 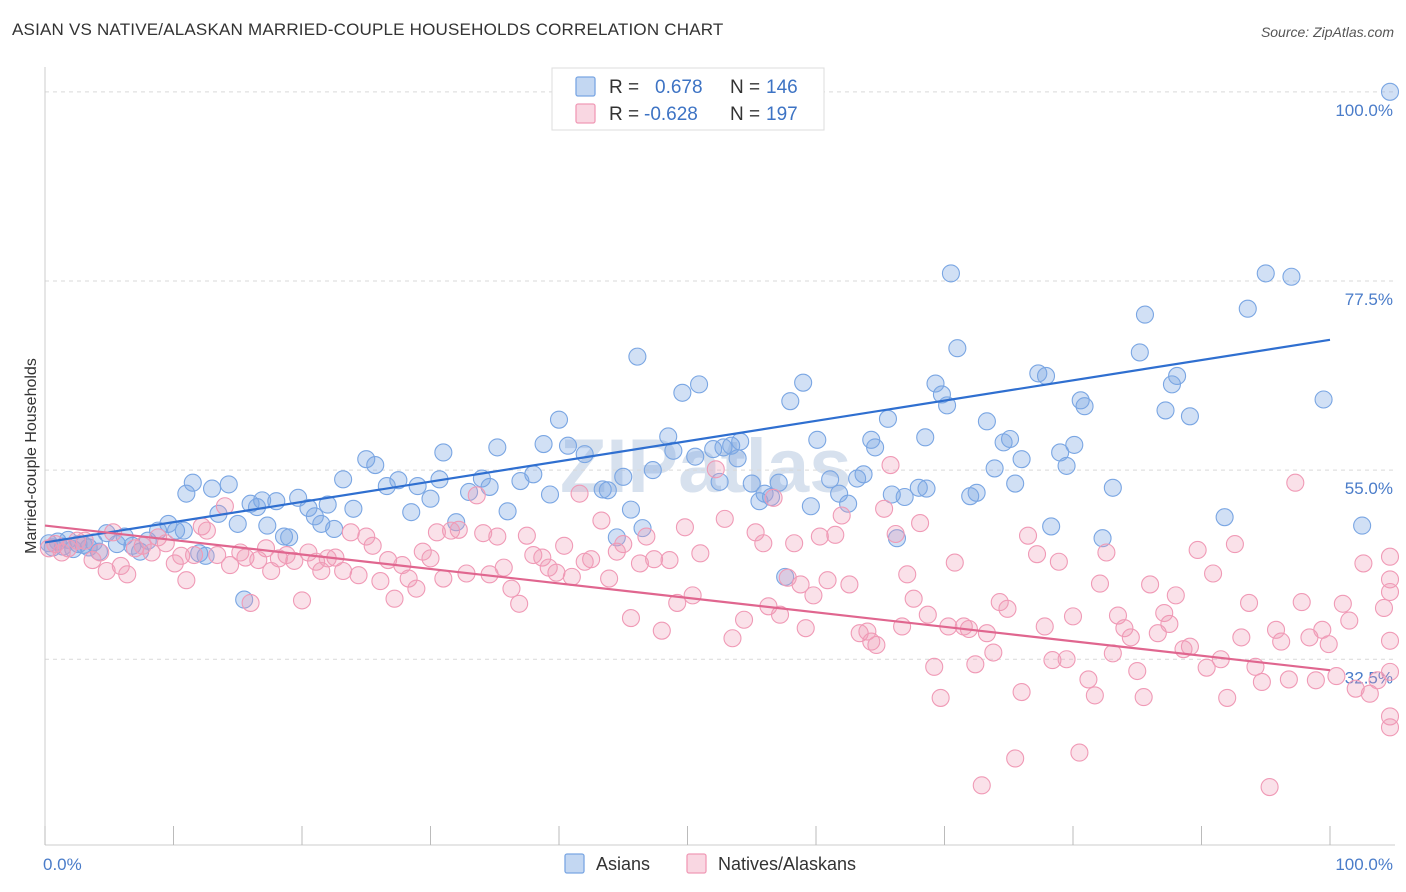 What do you see at coordinates (710, 863) in the screenshot?
I see `series-legend: Asians Natives/Alaskans` at bounding box center [710, 863].